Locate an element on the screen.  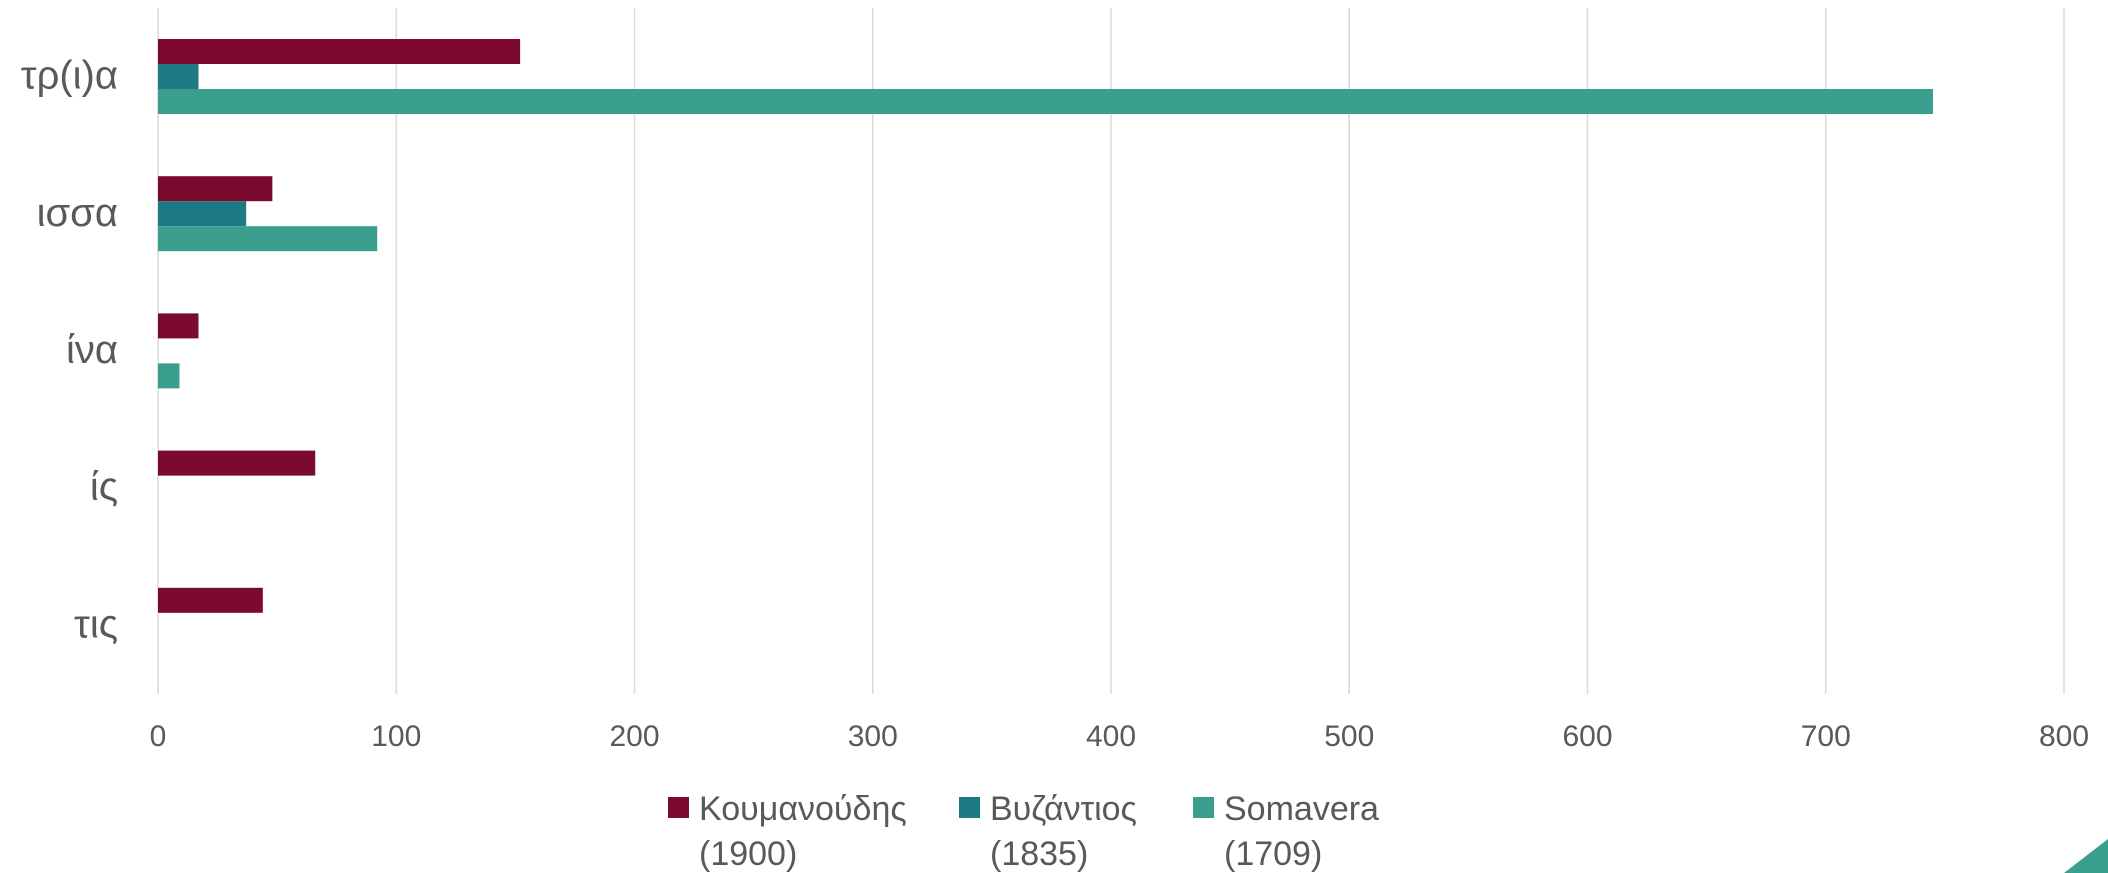
category-label-τις: τις is located at coordinates (96, 624).